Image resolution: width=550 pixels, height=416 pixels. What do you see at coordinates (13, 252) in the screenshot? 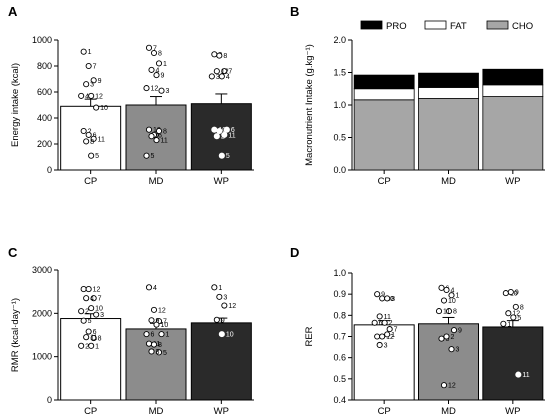
I see `panel-letter: C` at bounding box center [13, 252].